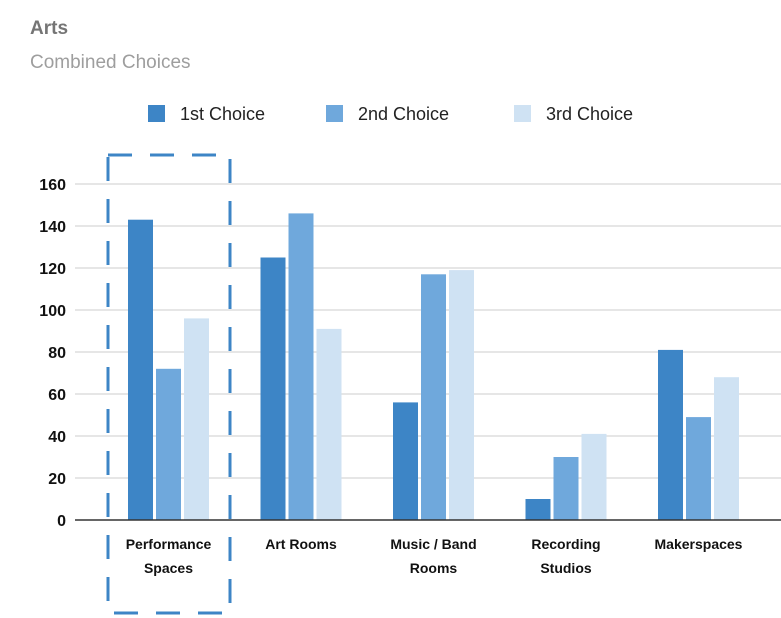 This screenshot has height=618, width=781. I want to click on legend-item: 2nd Choice, so click(387, 114).